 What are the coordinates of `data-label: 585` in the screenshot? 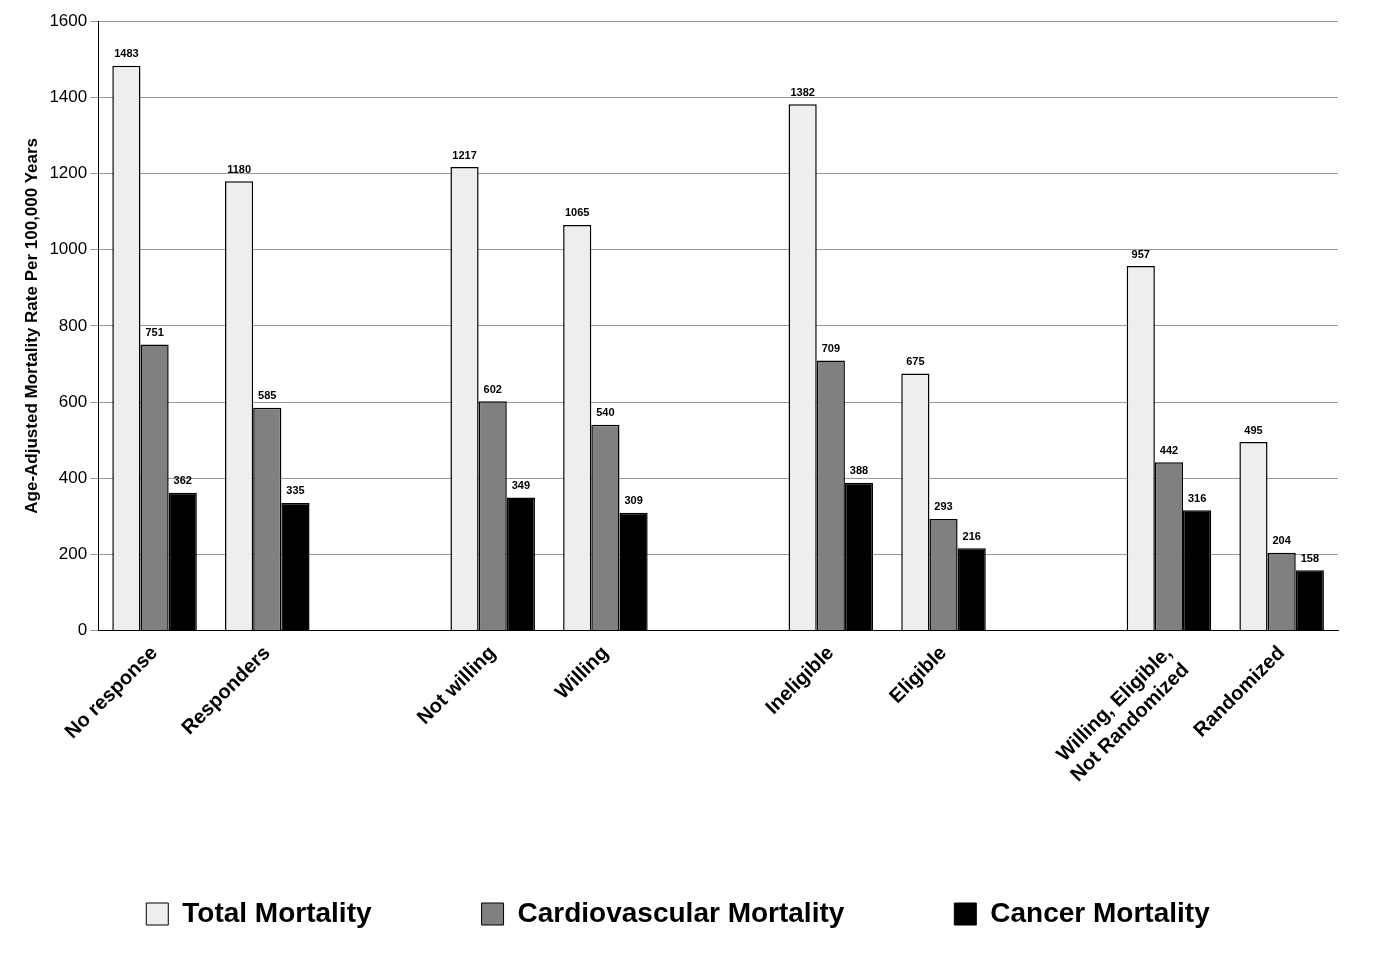 It's located at (267, 395).